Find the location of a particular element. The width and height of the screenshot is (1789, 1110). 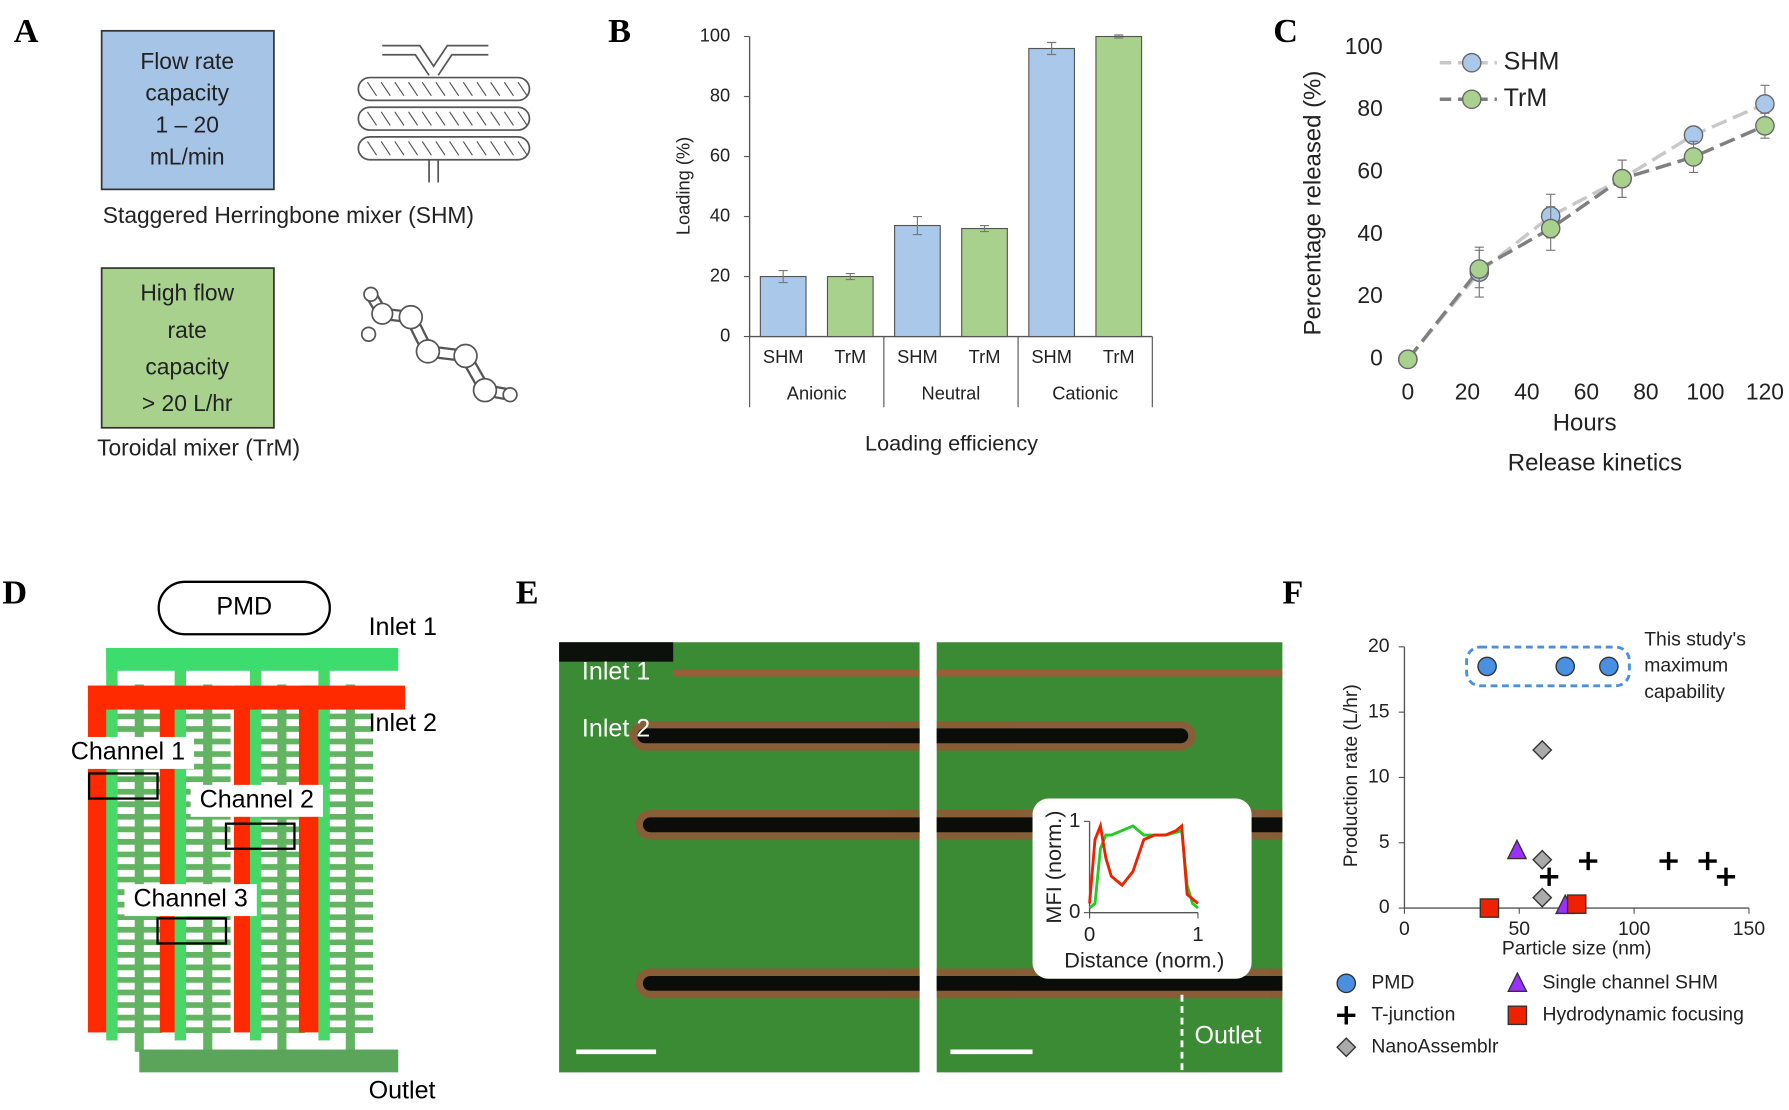

pmd-pill is located at coordinates (244, 608).